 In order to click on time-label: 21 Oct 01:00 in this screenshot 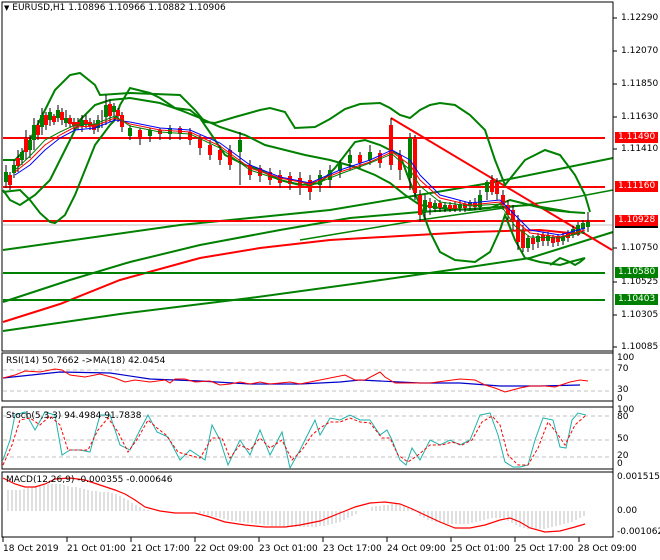, I will do `click(96, 549)`.